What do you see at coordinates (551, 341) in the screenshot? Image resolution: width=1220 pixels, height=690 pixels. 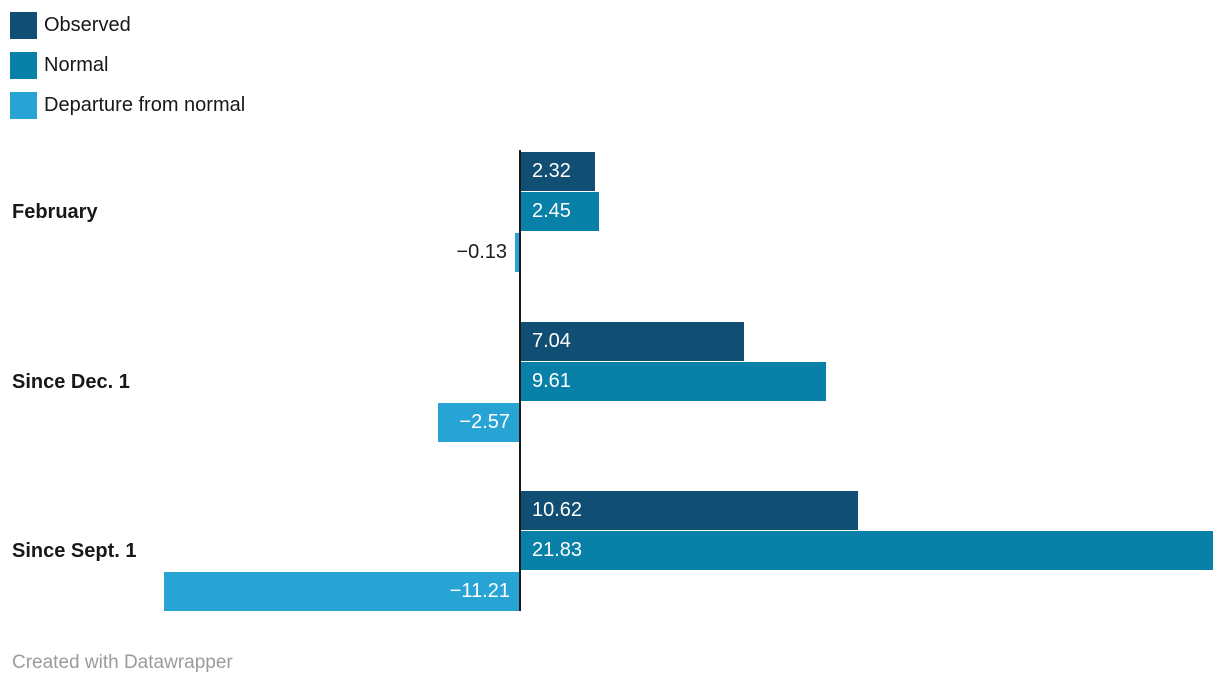 I see `bar-value-label: 7.04` at bounding box center [551, 341].